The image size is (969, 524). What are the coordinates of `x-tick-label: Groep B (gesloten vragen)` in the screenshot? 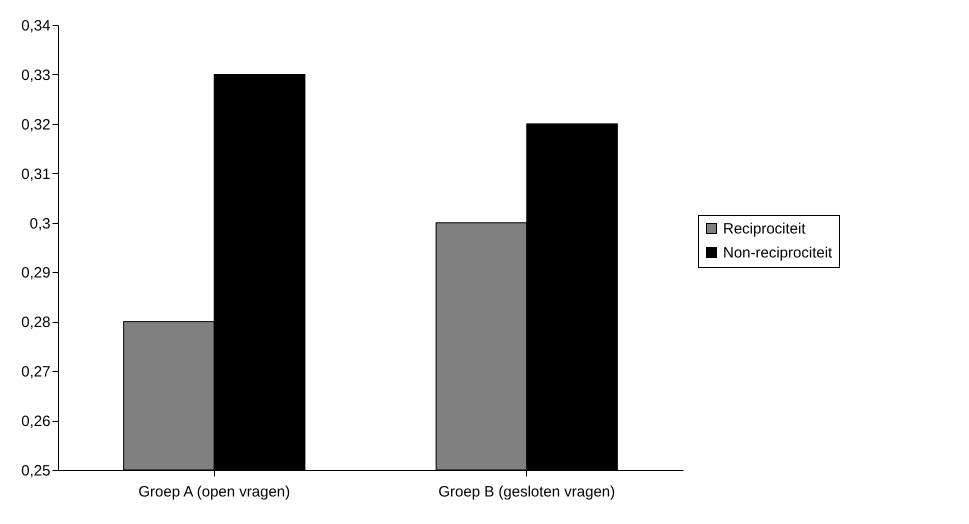 It's located at (527, 492).